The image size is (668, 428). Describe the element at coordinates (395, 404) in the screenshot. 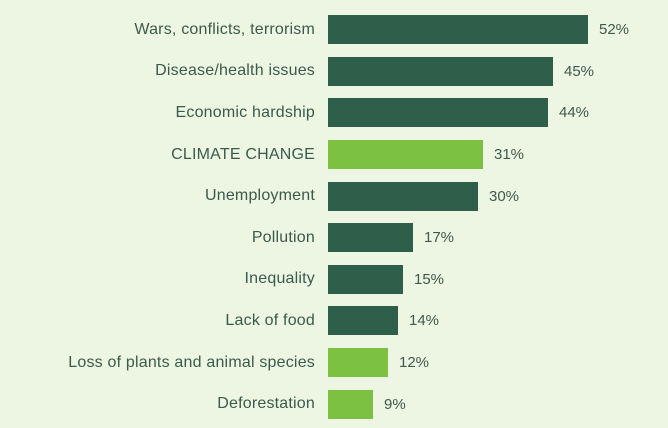

I see `value-label: 9%` at that location.